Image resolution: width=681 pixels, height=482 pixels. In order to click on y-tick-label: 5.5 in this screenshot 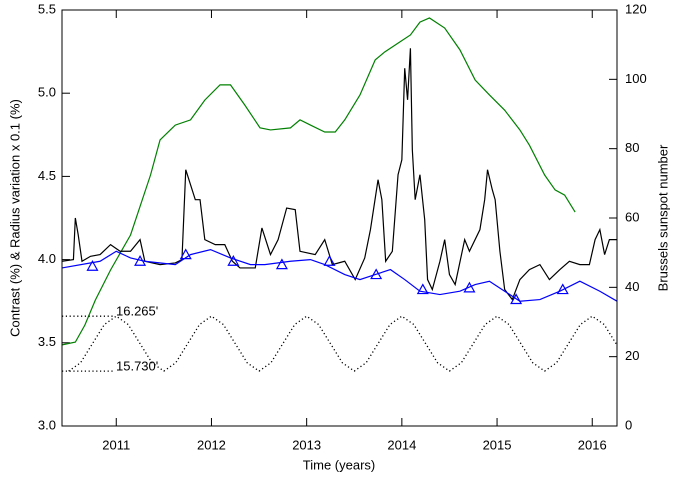, I will do `click(47, 8)`.